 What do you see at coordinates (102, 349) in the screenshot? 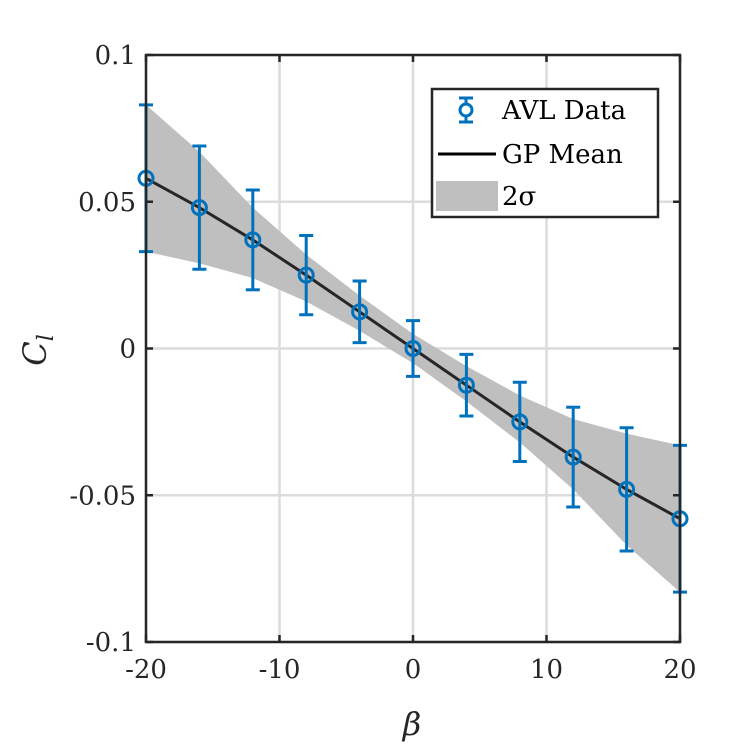
I see `y-tick-labels: -0.1 -0.05 0 0.05 0.1` at bounding box center [102, 349].